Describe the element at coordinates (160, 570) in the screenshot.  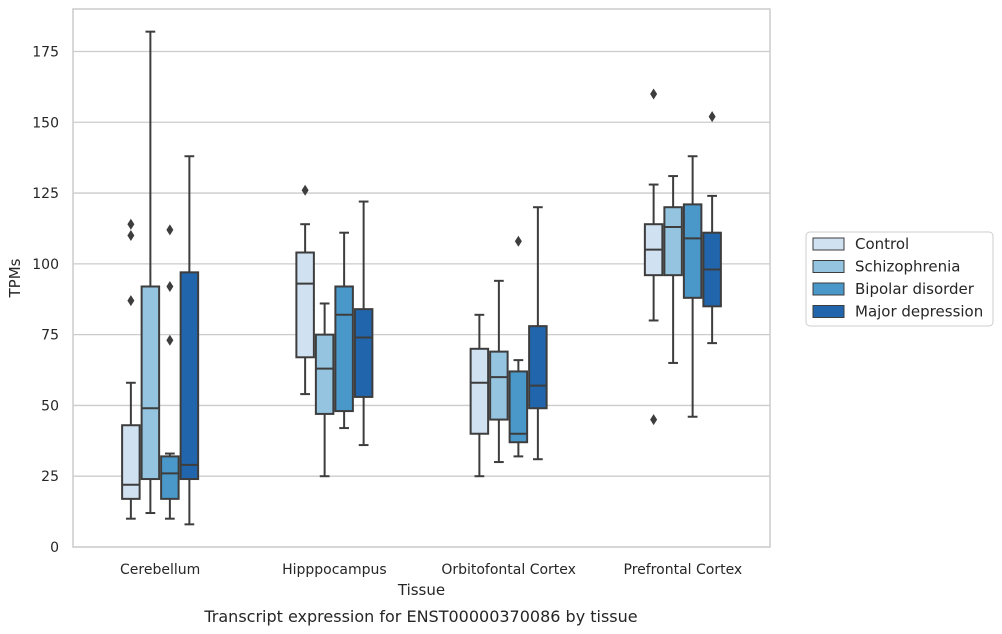
I see `x-tick-label: Cerebellum` at that location.